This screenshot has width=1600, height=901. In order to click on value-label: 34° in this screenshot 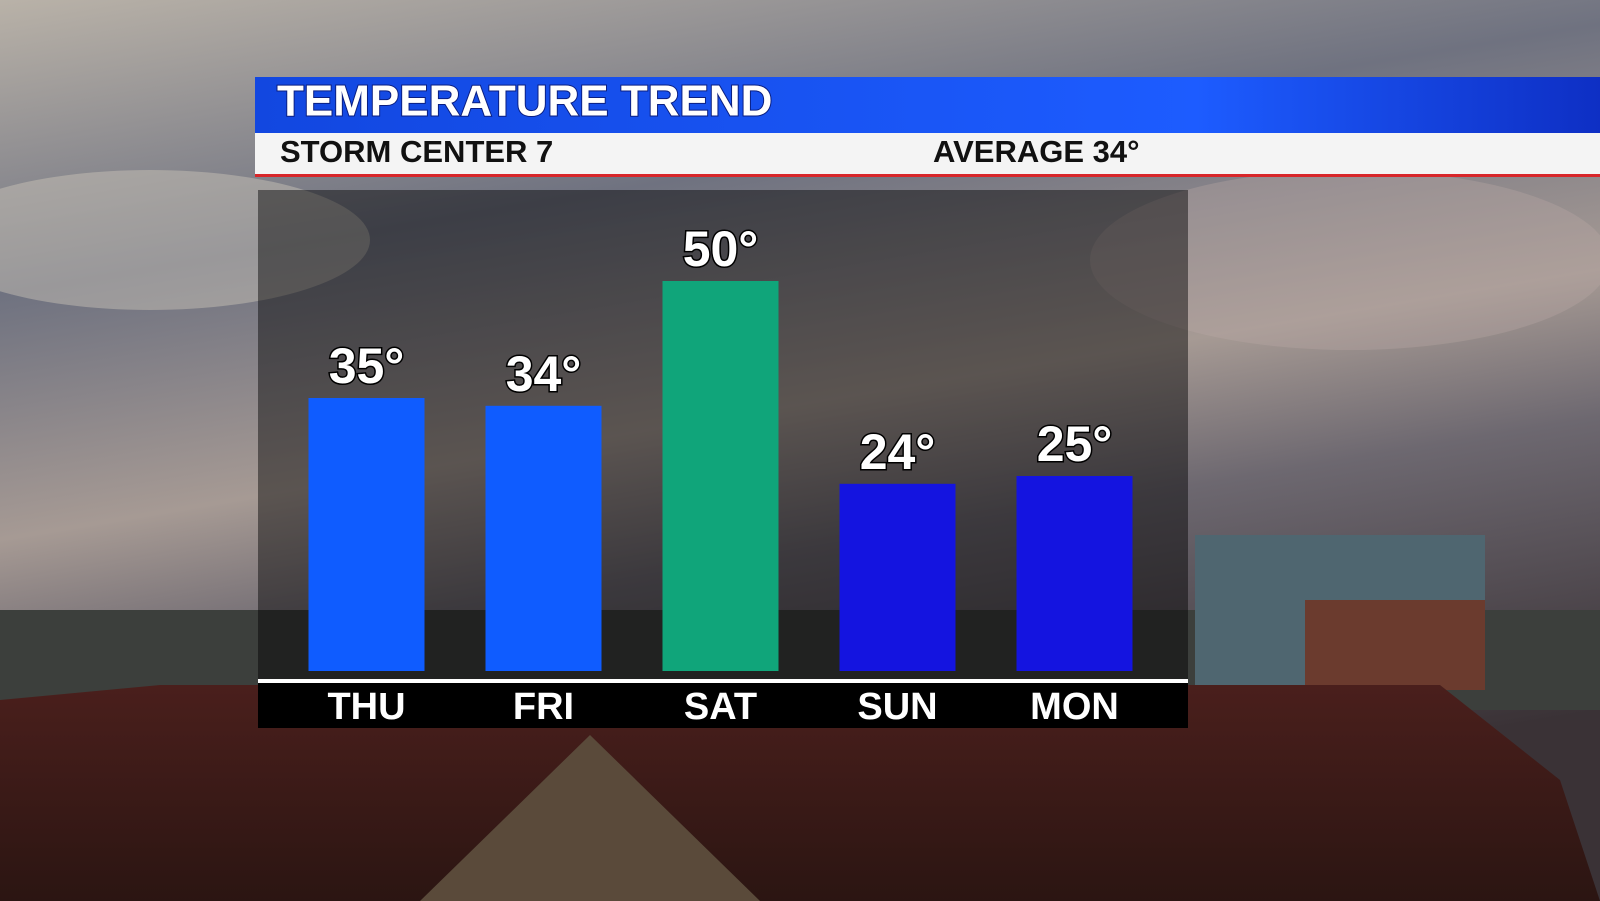, I will do `click(544, 374)`.